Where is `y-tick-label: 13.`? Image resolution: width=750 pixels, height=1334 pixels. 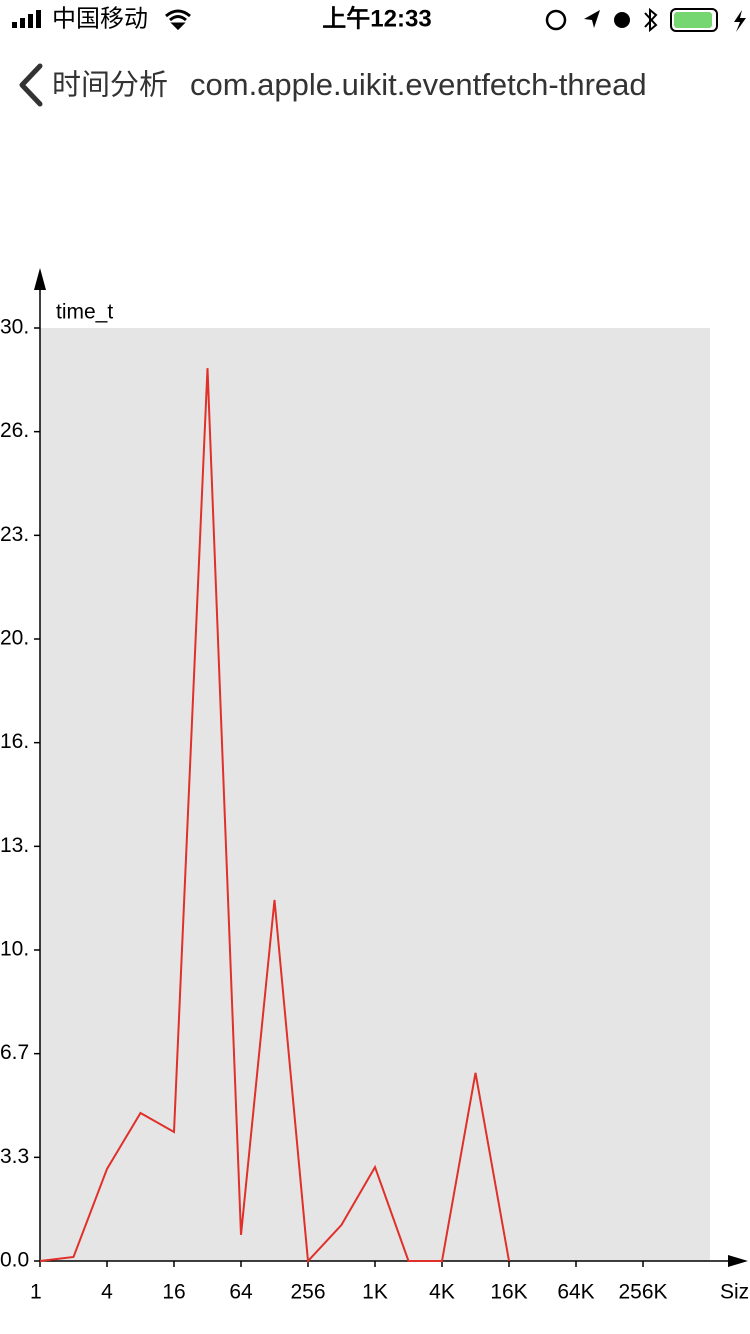
y-tick-label: 13. is located at coordinates (14, 845).